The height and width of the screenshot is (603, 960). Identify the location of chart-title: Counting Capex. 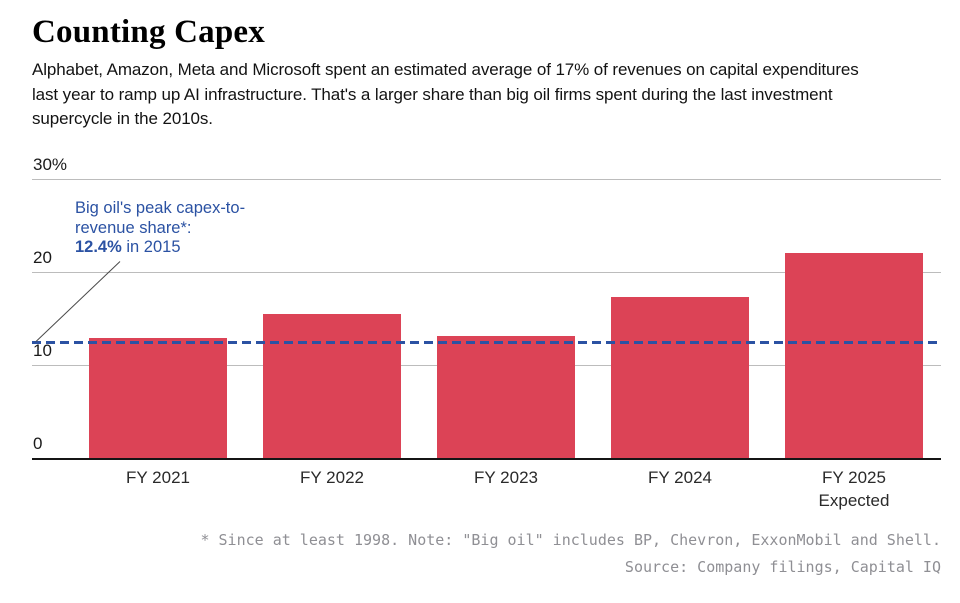
(148, 32).